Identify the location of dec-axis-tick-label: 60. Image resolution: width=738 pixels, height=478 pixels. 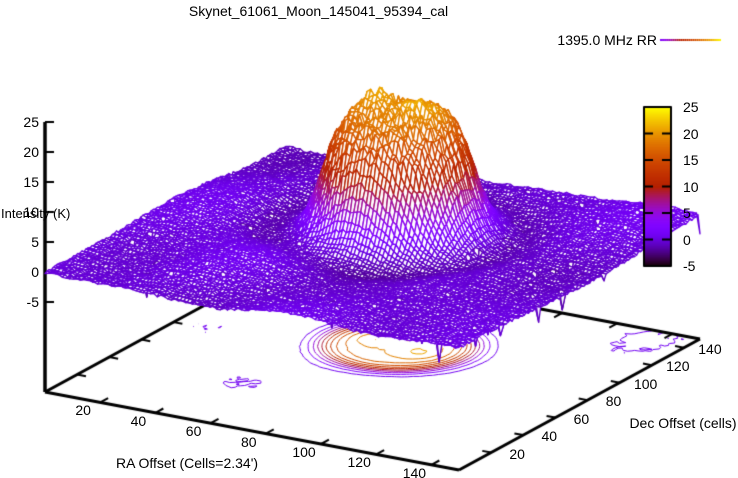
(581, 418).